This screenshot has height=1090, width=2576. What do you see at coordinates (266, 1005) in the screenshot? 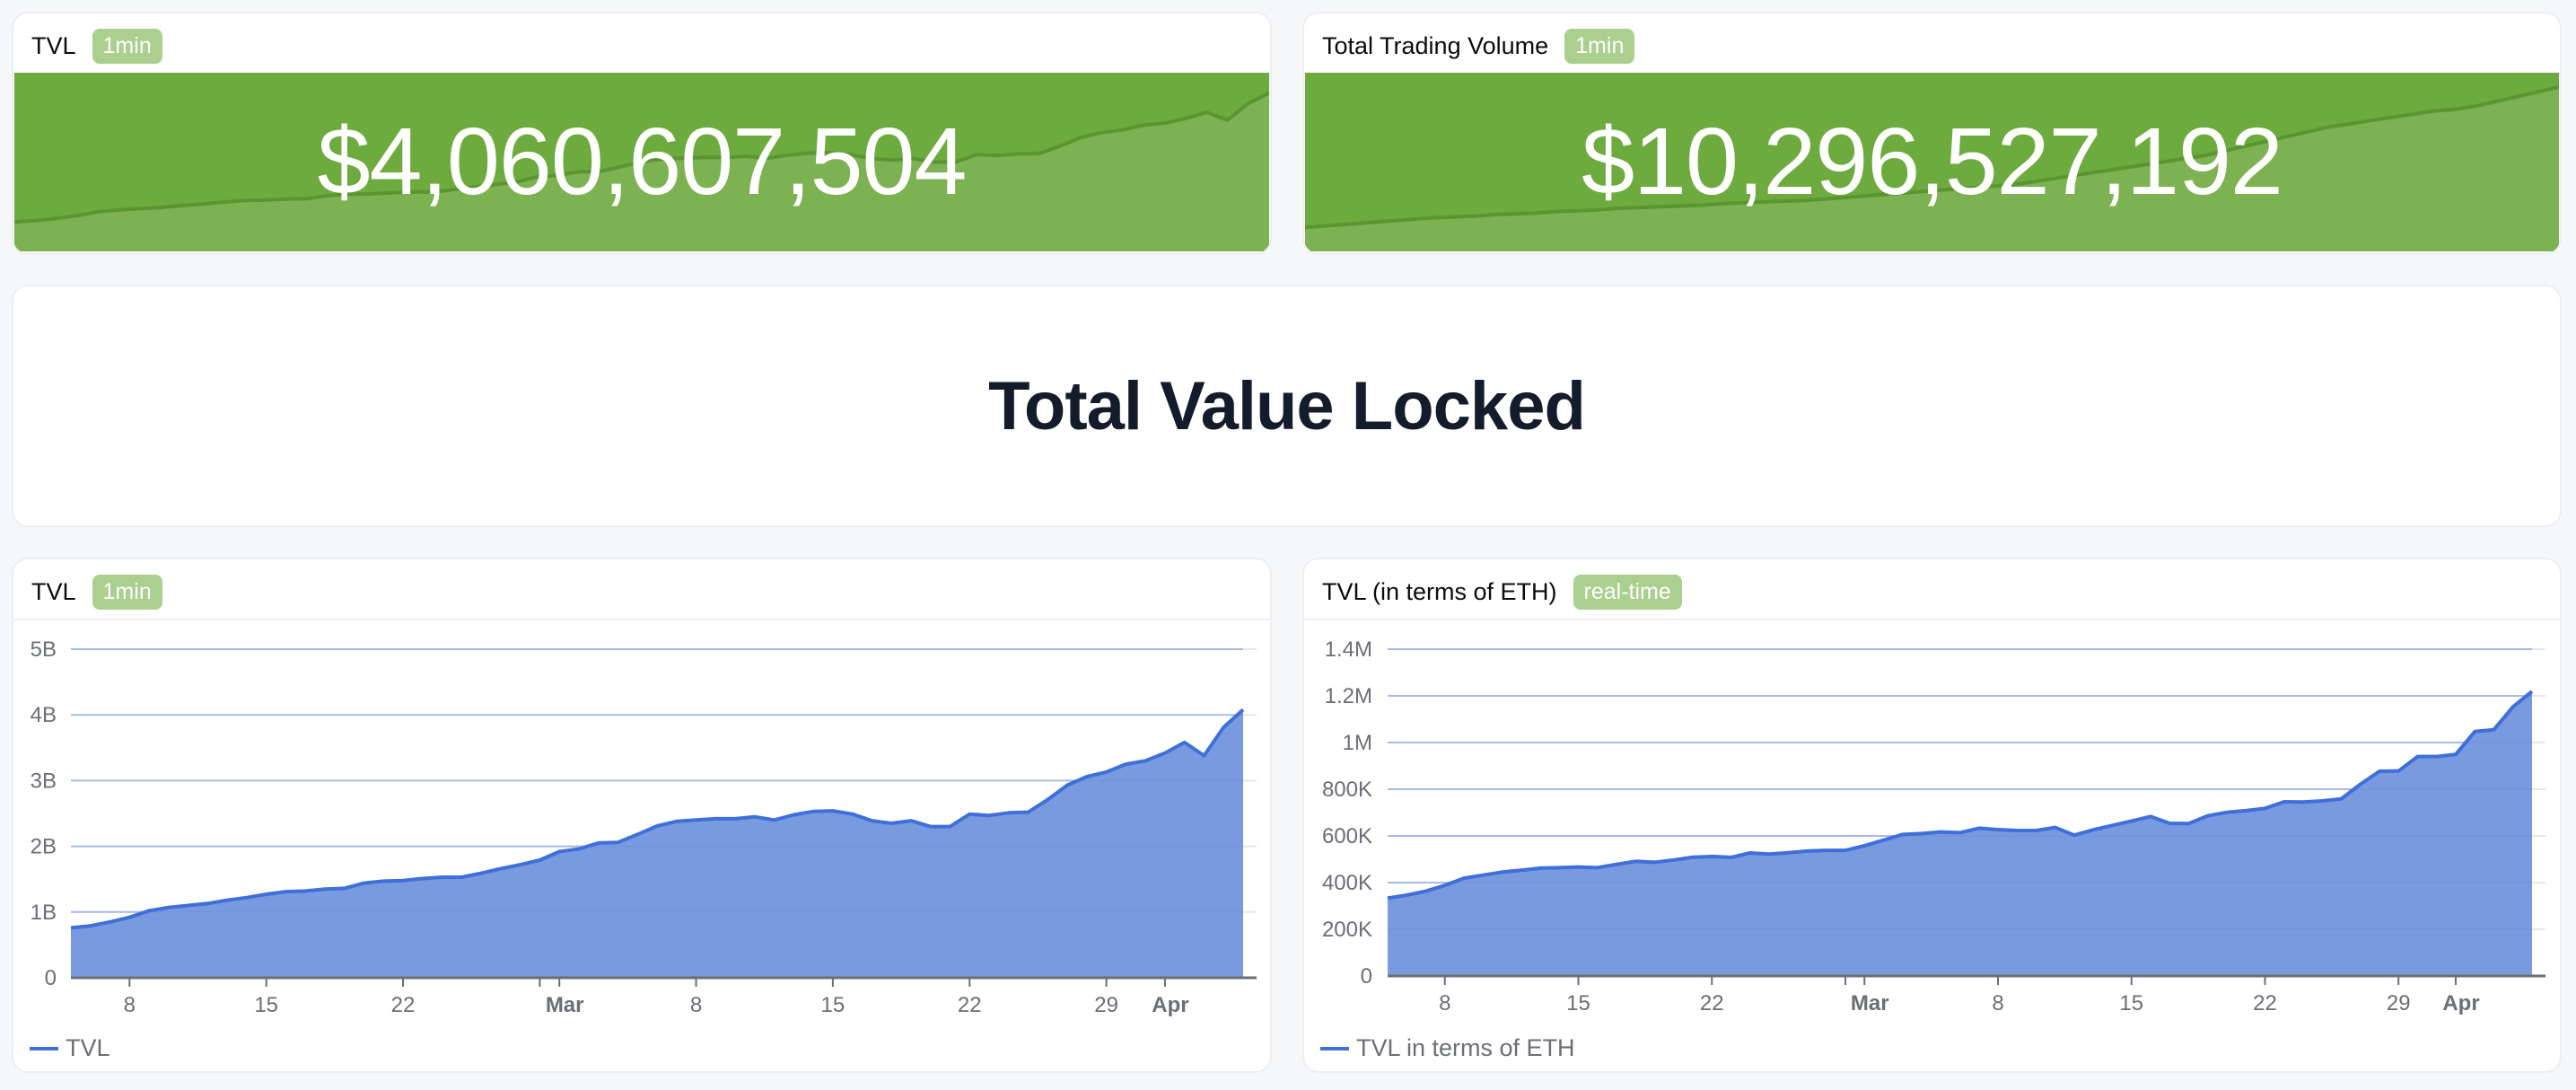
I see `x-tick-label: 15` at bounding box center [266, 1005].